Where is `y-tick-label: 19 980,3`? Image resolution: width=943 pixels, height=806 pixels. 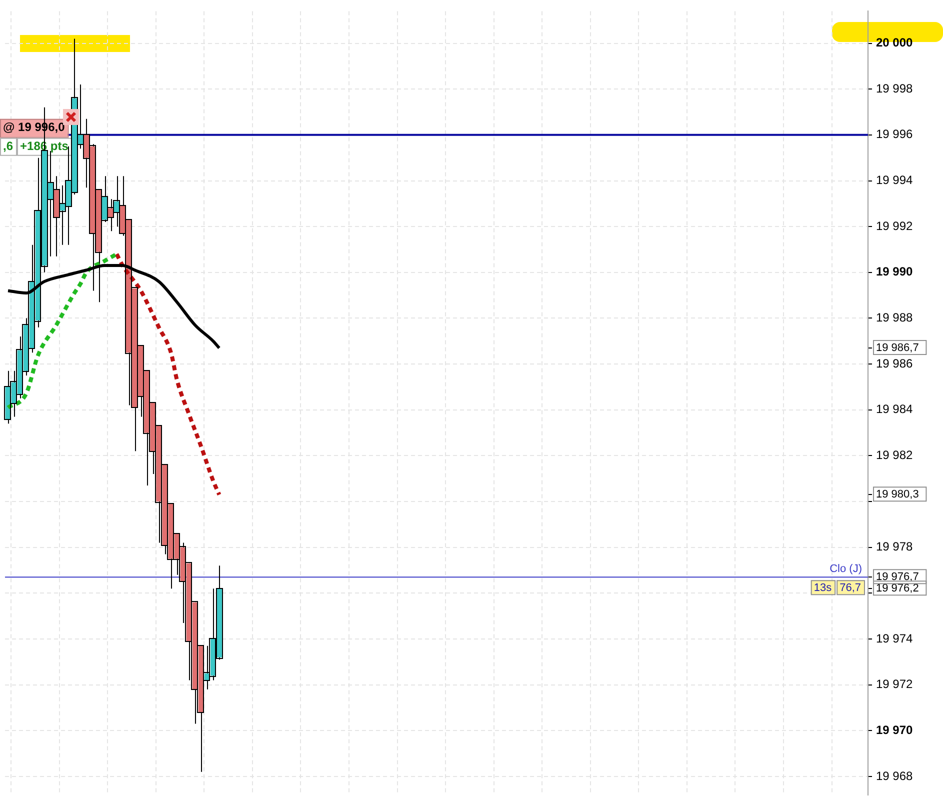
y-tick-label: 19 980,3 is located at coordinates (897, 494).